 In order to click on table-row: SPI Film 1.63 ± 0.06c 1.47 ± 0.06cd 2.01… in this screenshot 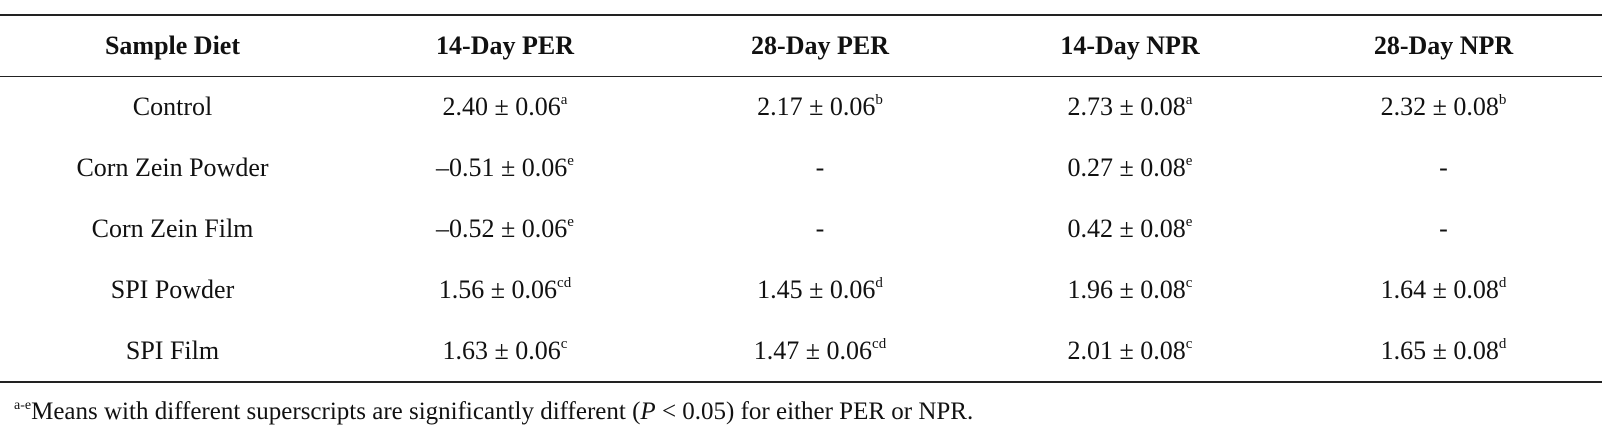, I will do `click(801, 351)`.